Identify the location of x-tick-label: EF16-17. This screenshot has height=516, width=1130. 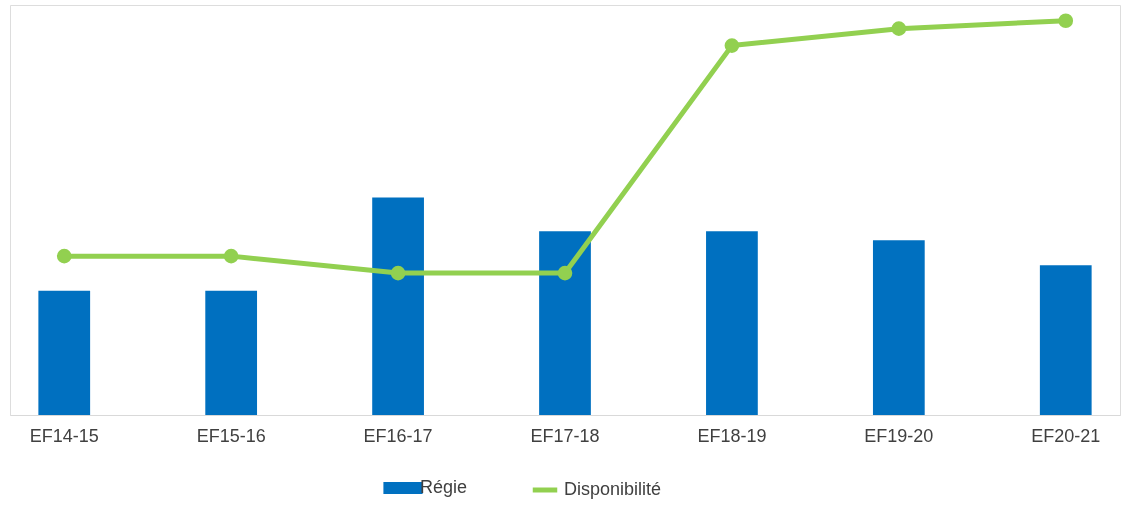
(398, 435).